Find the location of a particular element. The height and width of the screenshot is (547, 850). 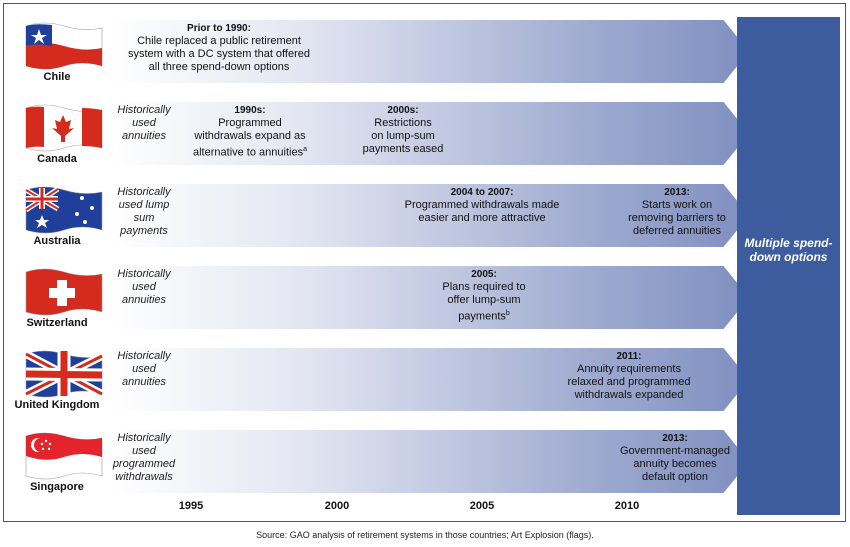

year-label-2005: 2005 is located at coordinates (482, 506).